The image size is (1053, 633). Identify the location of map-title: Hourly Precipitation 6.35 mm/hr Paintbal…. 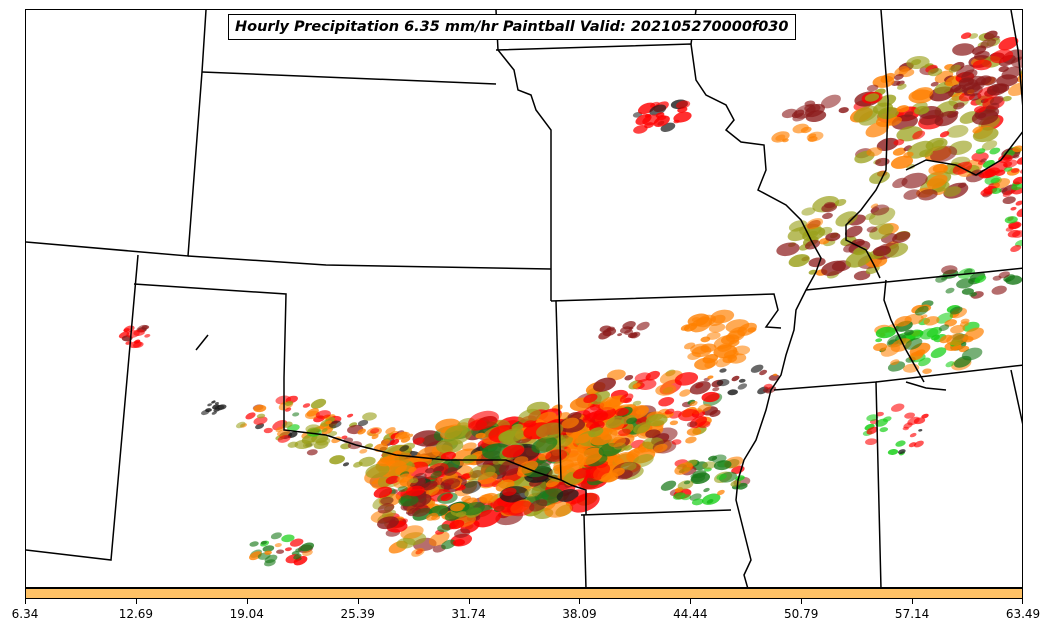
(512, 27).